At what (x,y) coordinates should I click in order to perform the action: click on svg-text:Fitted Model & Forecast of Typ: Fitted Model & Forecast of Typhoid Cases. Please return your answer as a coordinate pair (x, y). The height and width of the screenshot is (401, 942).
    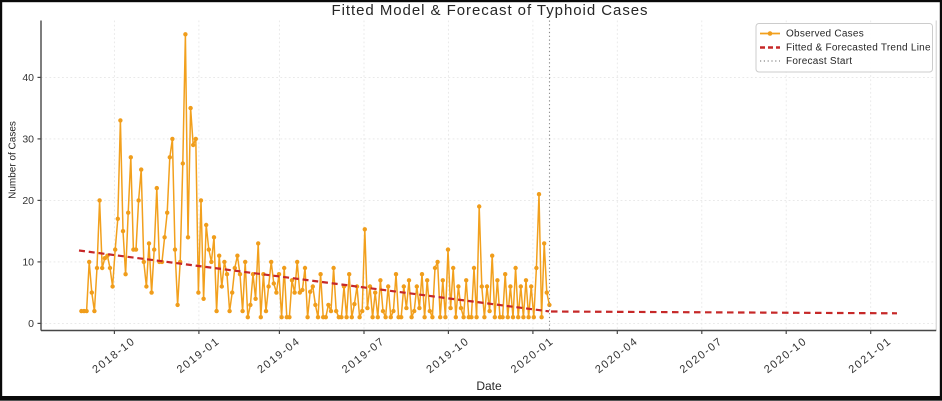
    Looking at the image, I should click on (489, 10).